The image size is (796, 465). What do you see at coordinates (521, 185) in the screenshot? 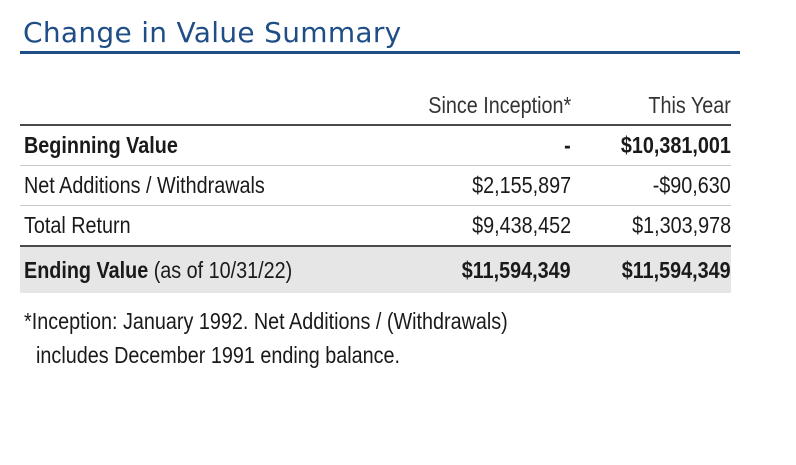
I see `net-additions-since-inception: $2,155,897` at bounding box center [521, 185].